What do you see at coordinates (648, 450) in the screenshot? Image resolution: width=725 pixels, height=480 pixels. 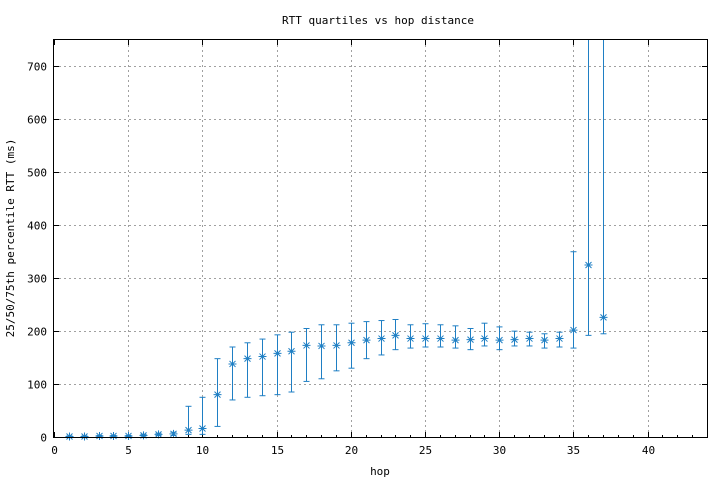 I see `x-tick-label: 40` at bounding box center [648, 450].